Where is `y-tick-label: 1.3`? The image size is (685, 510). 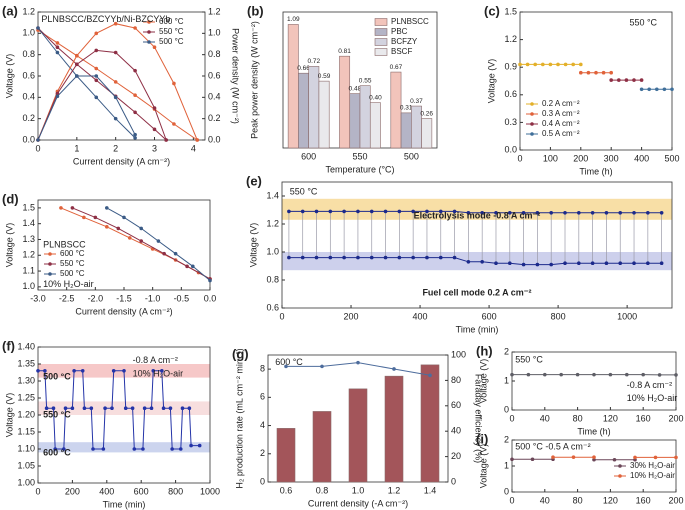
y-tick-label: 1.3 is located at coordinates (28, 239).